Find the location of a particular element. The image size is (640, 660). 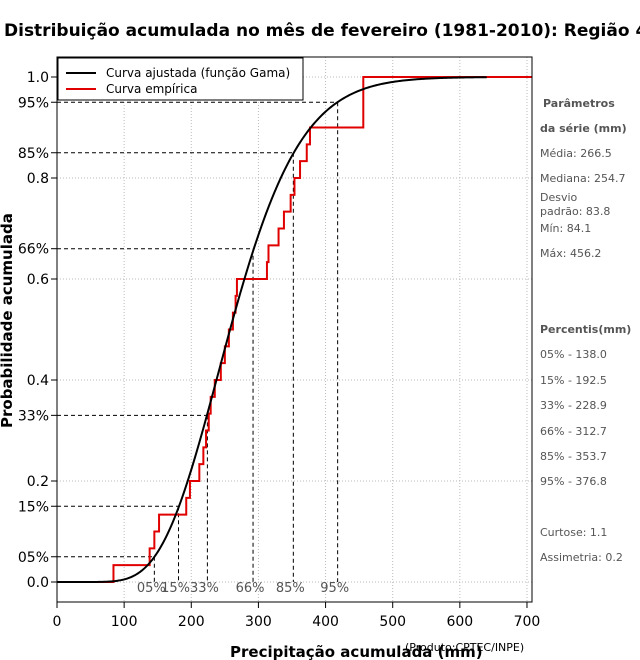

x-tick-label-5: 500 is located at coordinates (392, 622).